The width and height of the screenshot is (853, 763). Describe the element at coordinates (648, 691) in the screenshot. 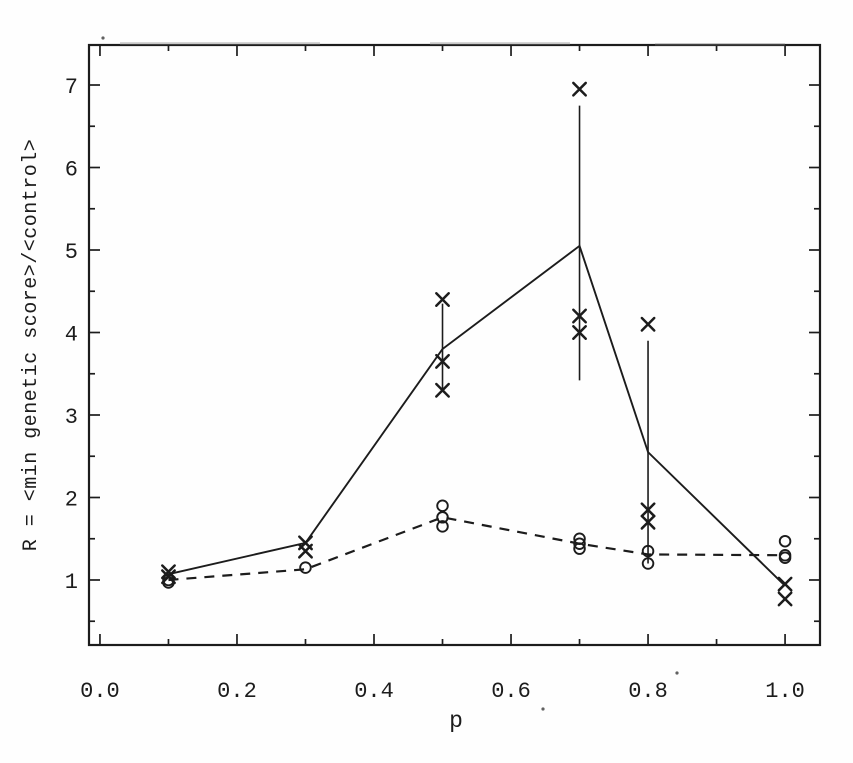

I see `x-tick-label: 0.8` at that location.